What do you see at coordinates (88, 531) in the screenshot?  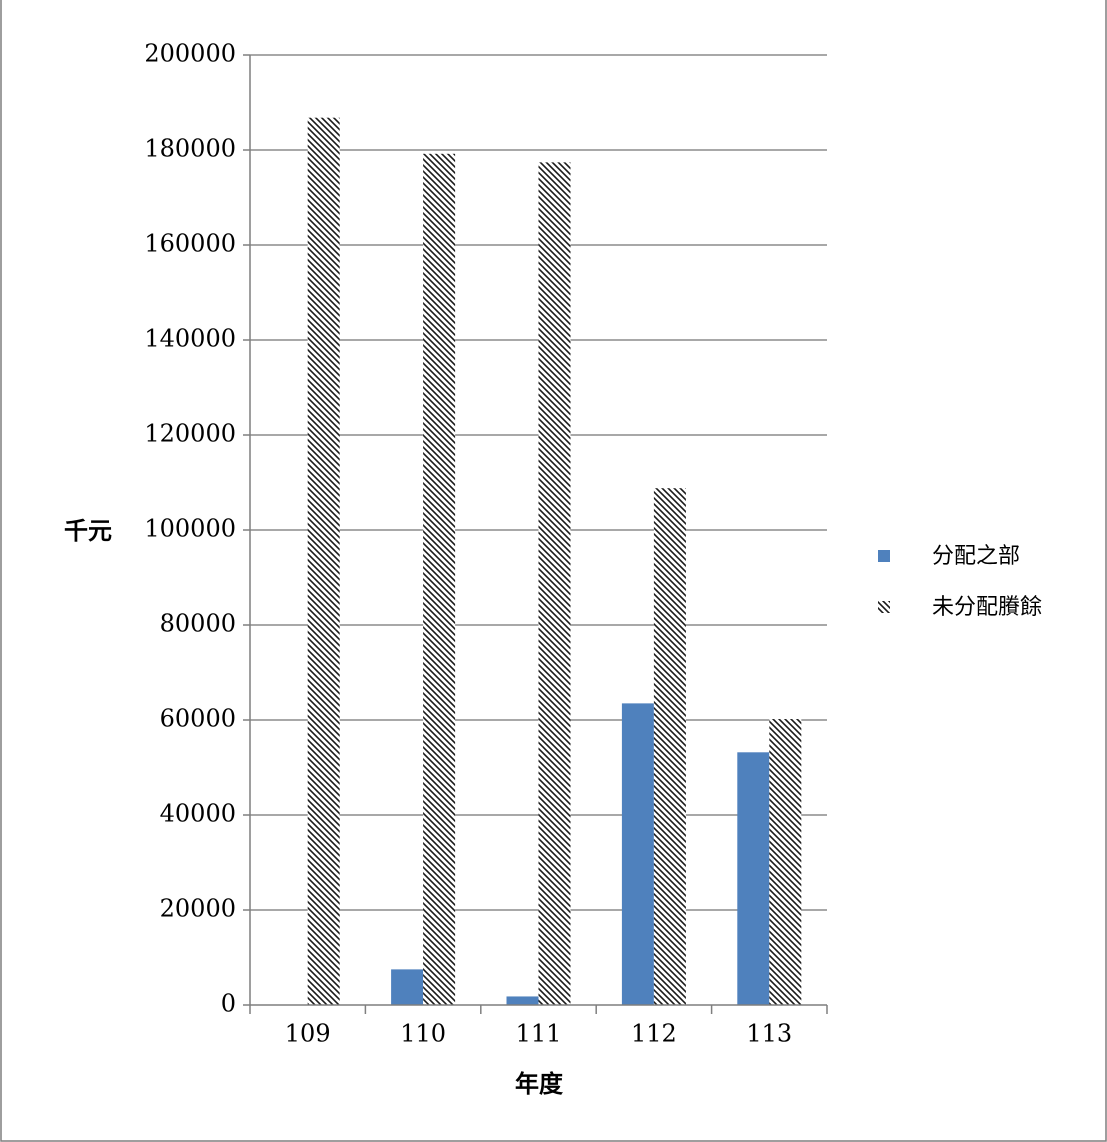 I see `y-axis-title: 千元` at bounding box center [88, 531].